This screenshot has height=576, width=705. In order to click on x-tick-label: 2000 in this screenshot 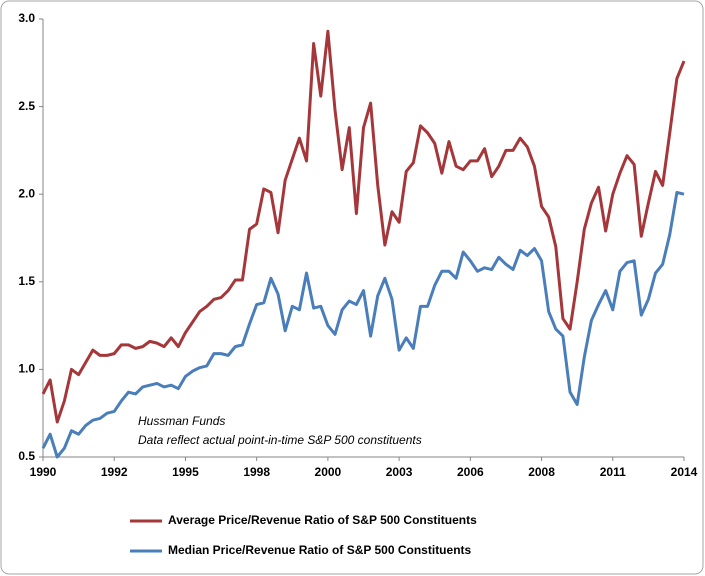, I will do `click(328, 472)`.